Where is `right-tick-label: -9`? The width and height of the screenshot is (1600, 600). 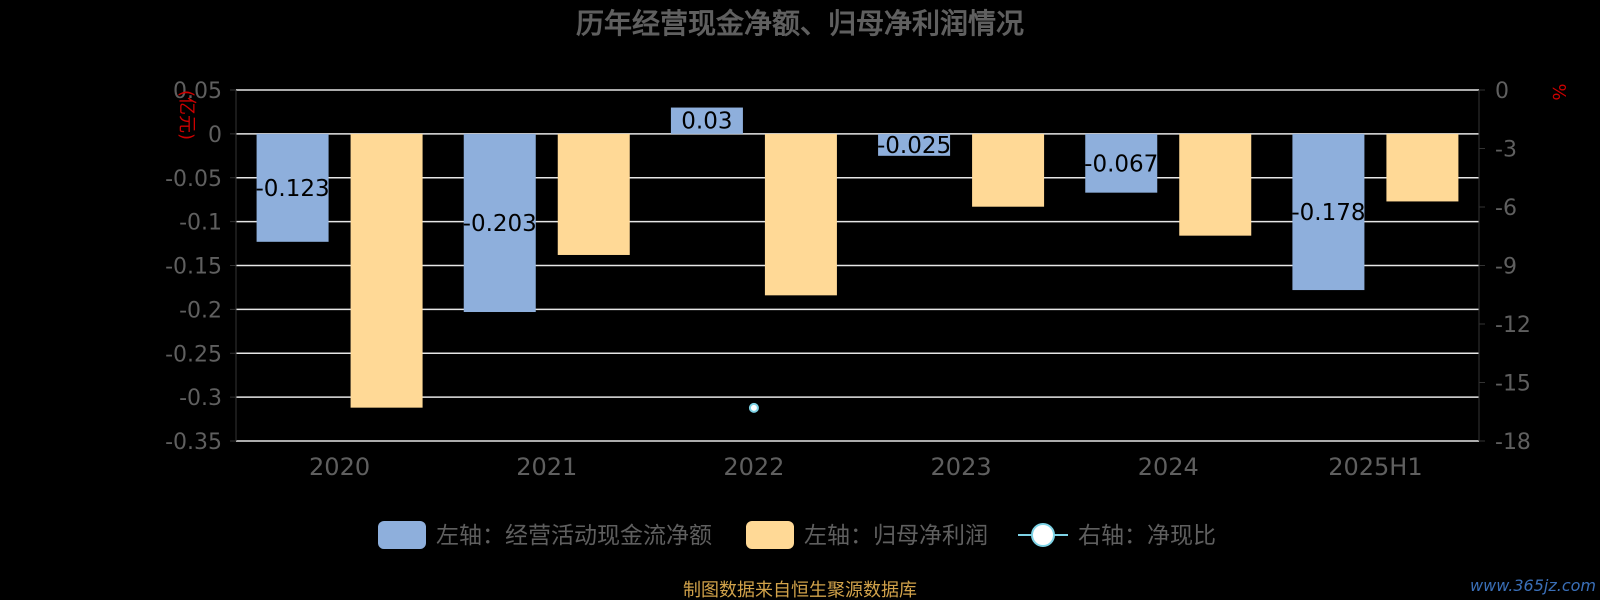
right-tick-label: -9 is located at coordinates (1506, 267).